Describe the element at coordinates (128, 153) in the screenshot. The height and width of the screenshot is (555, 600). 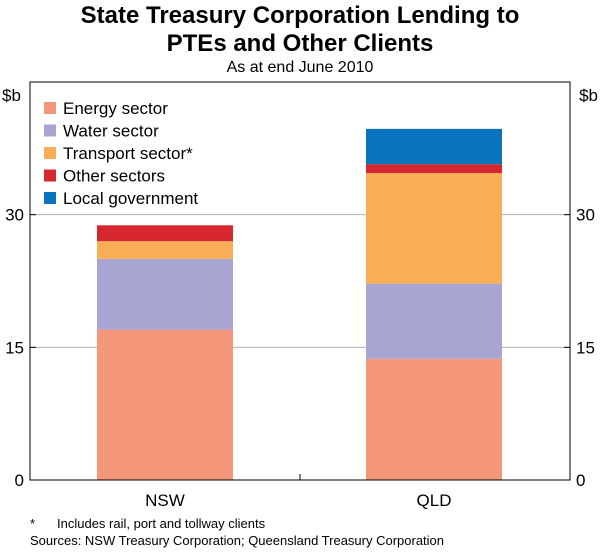
I see `legend-label: Transport sector*` at that location.